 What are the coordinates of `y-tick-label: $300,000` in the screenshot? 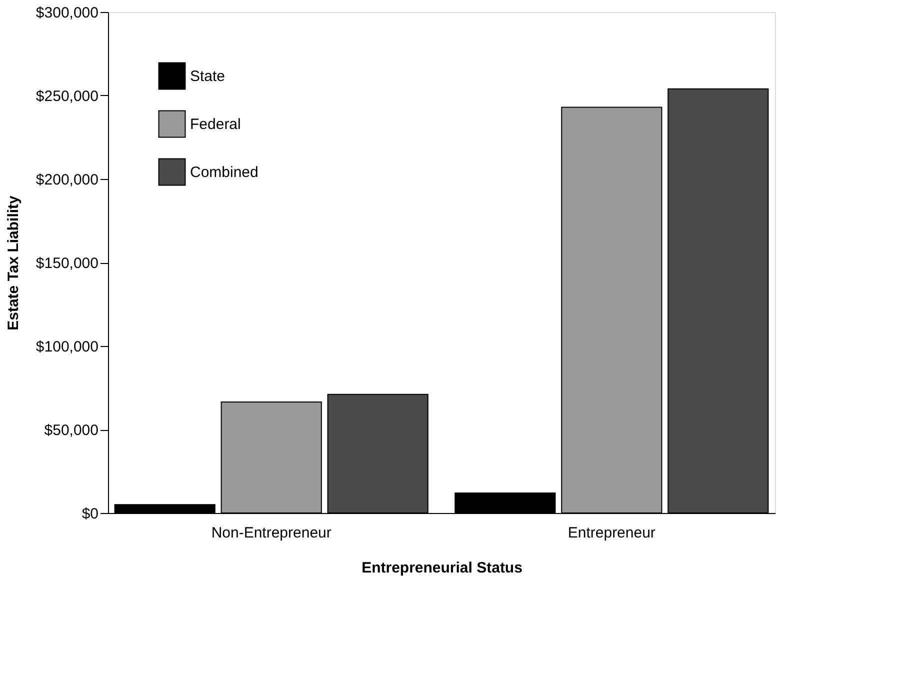 It's located at (67, 13).